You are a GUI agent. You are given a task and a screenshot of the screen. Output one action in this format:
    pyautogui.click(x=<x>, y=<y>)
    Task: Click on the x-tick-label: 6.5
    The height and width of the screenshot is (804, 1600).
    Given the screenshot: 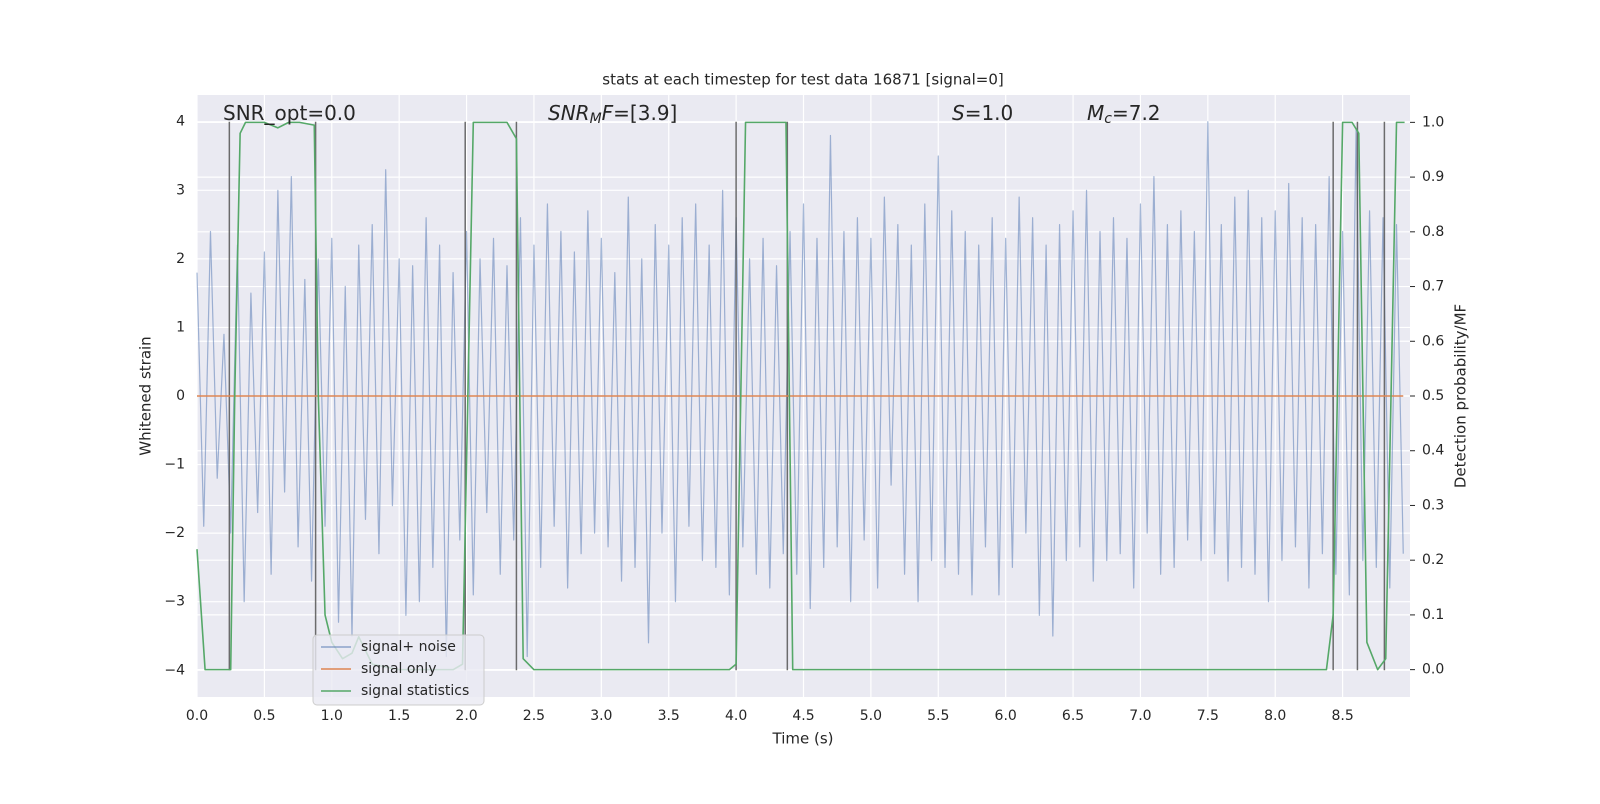 What is the action you would take?
    pyautogui.click(x=1073, y=716)
    